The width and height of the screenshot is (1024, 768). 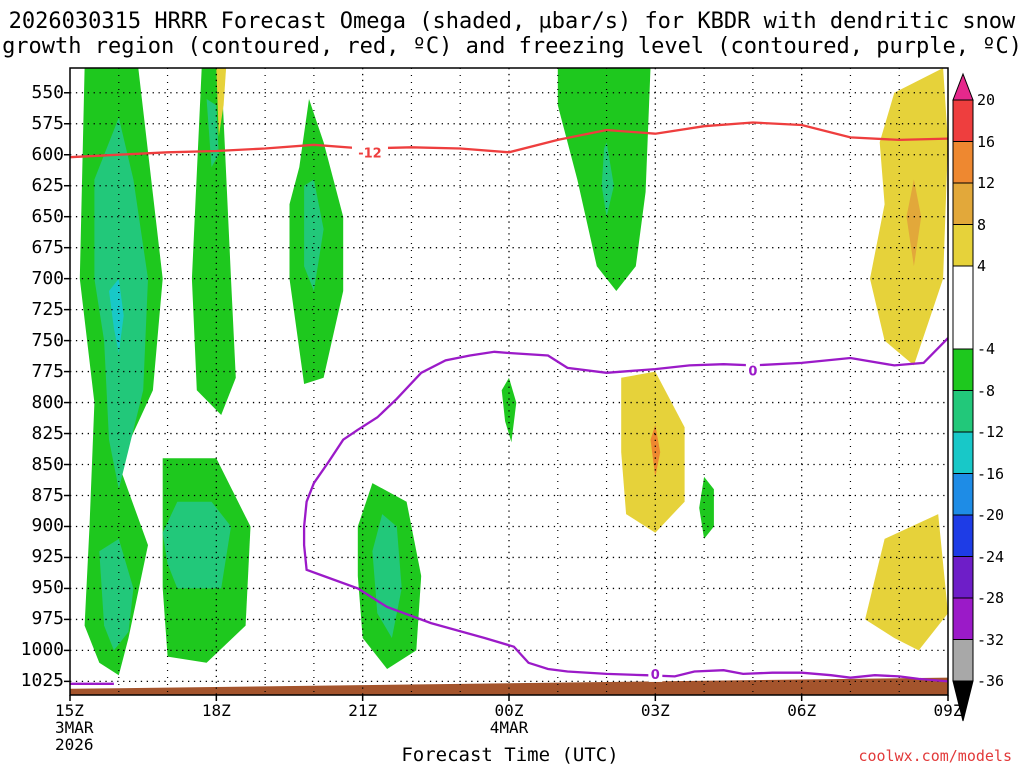 What do you see at coordinates (963, 86) in the screenshot?
I see `colorbar-top-arrow` at bounding box center [963, 86].